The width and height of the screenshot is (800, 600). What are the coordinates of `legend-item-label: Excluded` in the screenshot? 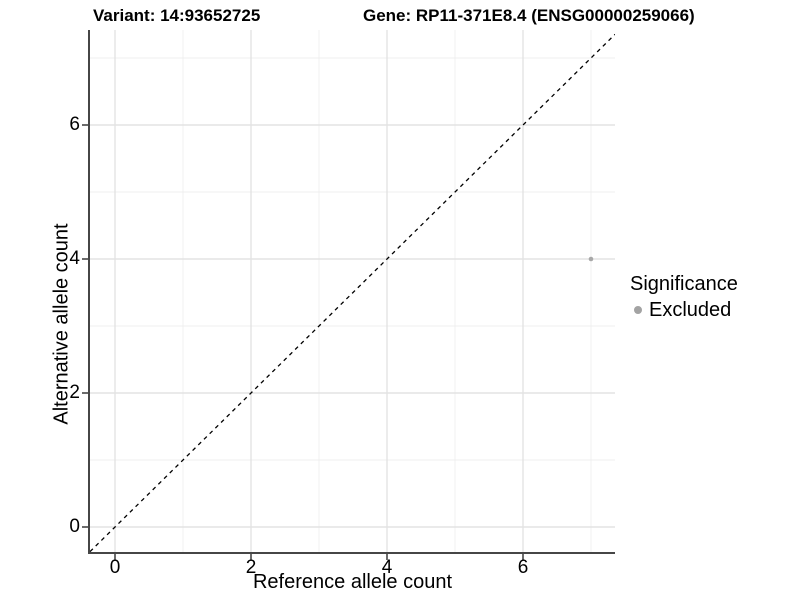 It's located at (690, 310).